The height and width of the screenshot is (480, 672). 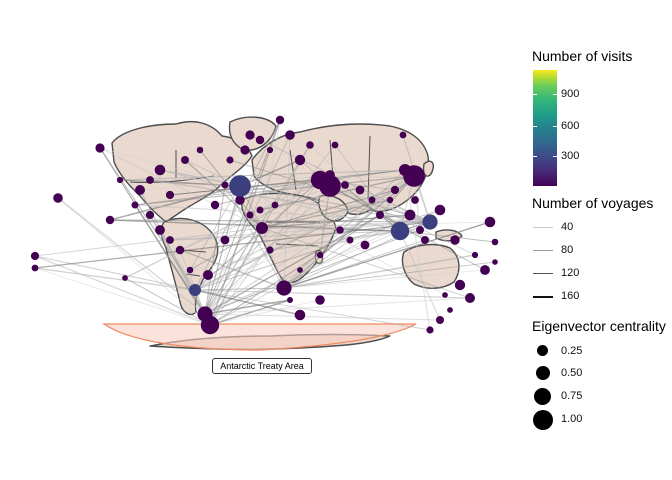 What do you see at coordinates (259, 337) in the screenshot?
I see `antarctic-treaty-area` at bounding box center [259, 337].